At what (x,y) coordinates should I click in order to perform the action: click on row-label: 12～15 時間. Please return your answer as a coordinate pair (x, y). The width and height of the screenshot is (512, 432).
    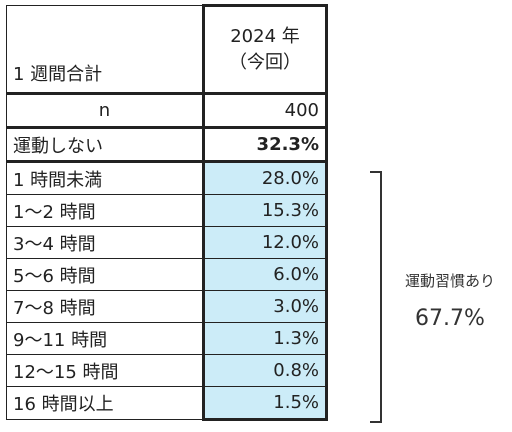
    Looking at the image, I should click on (105, 370).